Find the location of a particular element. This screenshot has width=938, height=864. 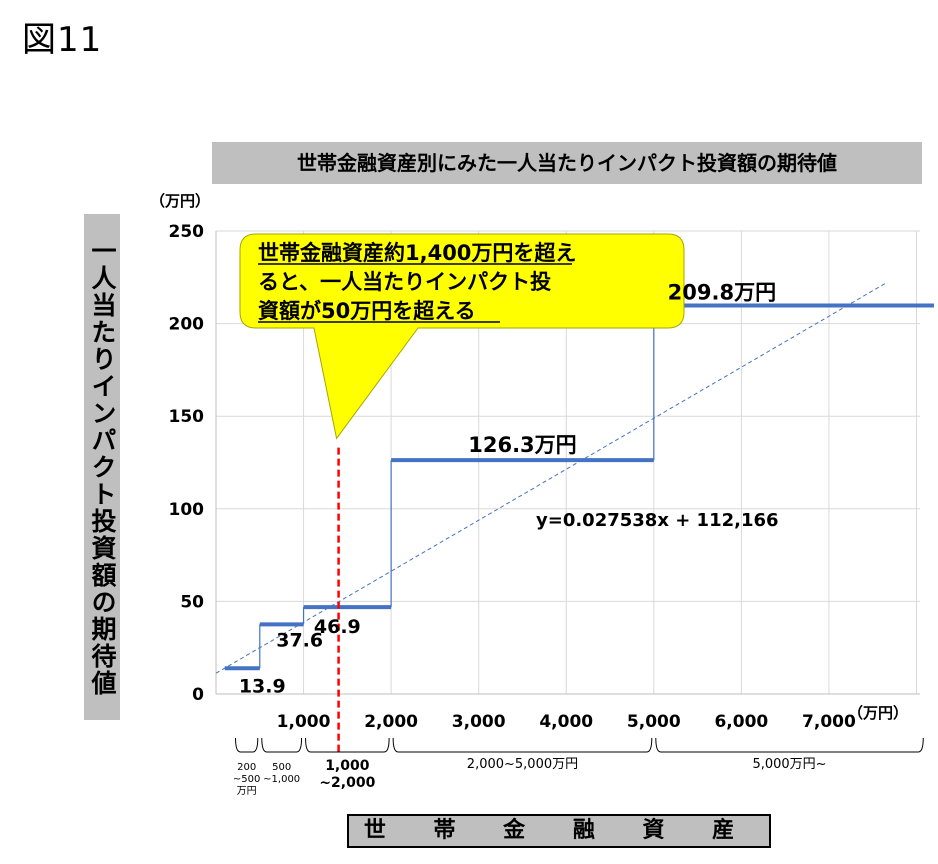

range-label: ~2,000 is located at coordinates (347, 783).